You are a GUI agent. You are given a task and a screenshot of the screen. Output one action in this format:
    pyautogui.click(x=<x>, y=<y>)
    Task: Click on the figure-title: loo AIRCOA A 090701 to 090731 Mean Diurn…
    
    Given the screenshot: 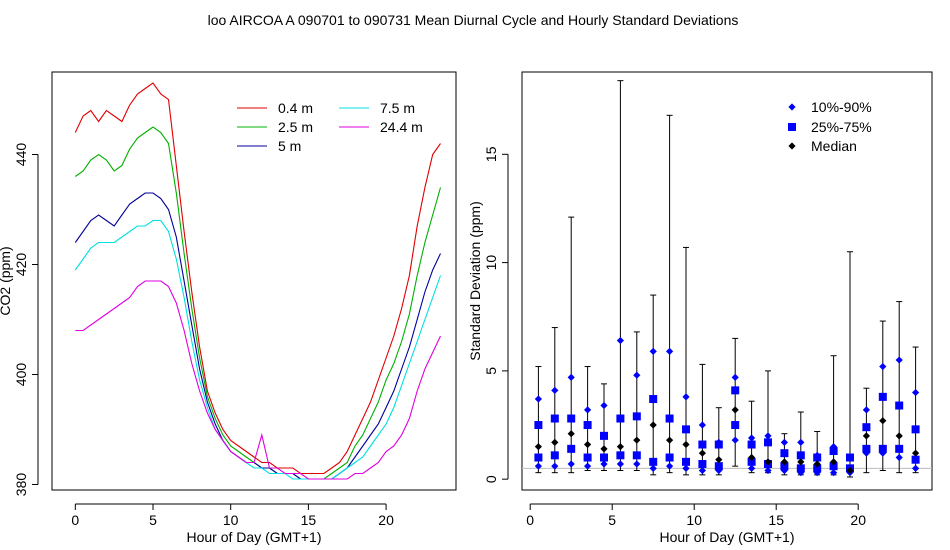 What is the action you would take?
    pyautogui.click(x=473, y=20)
    